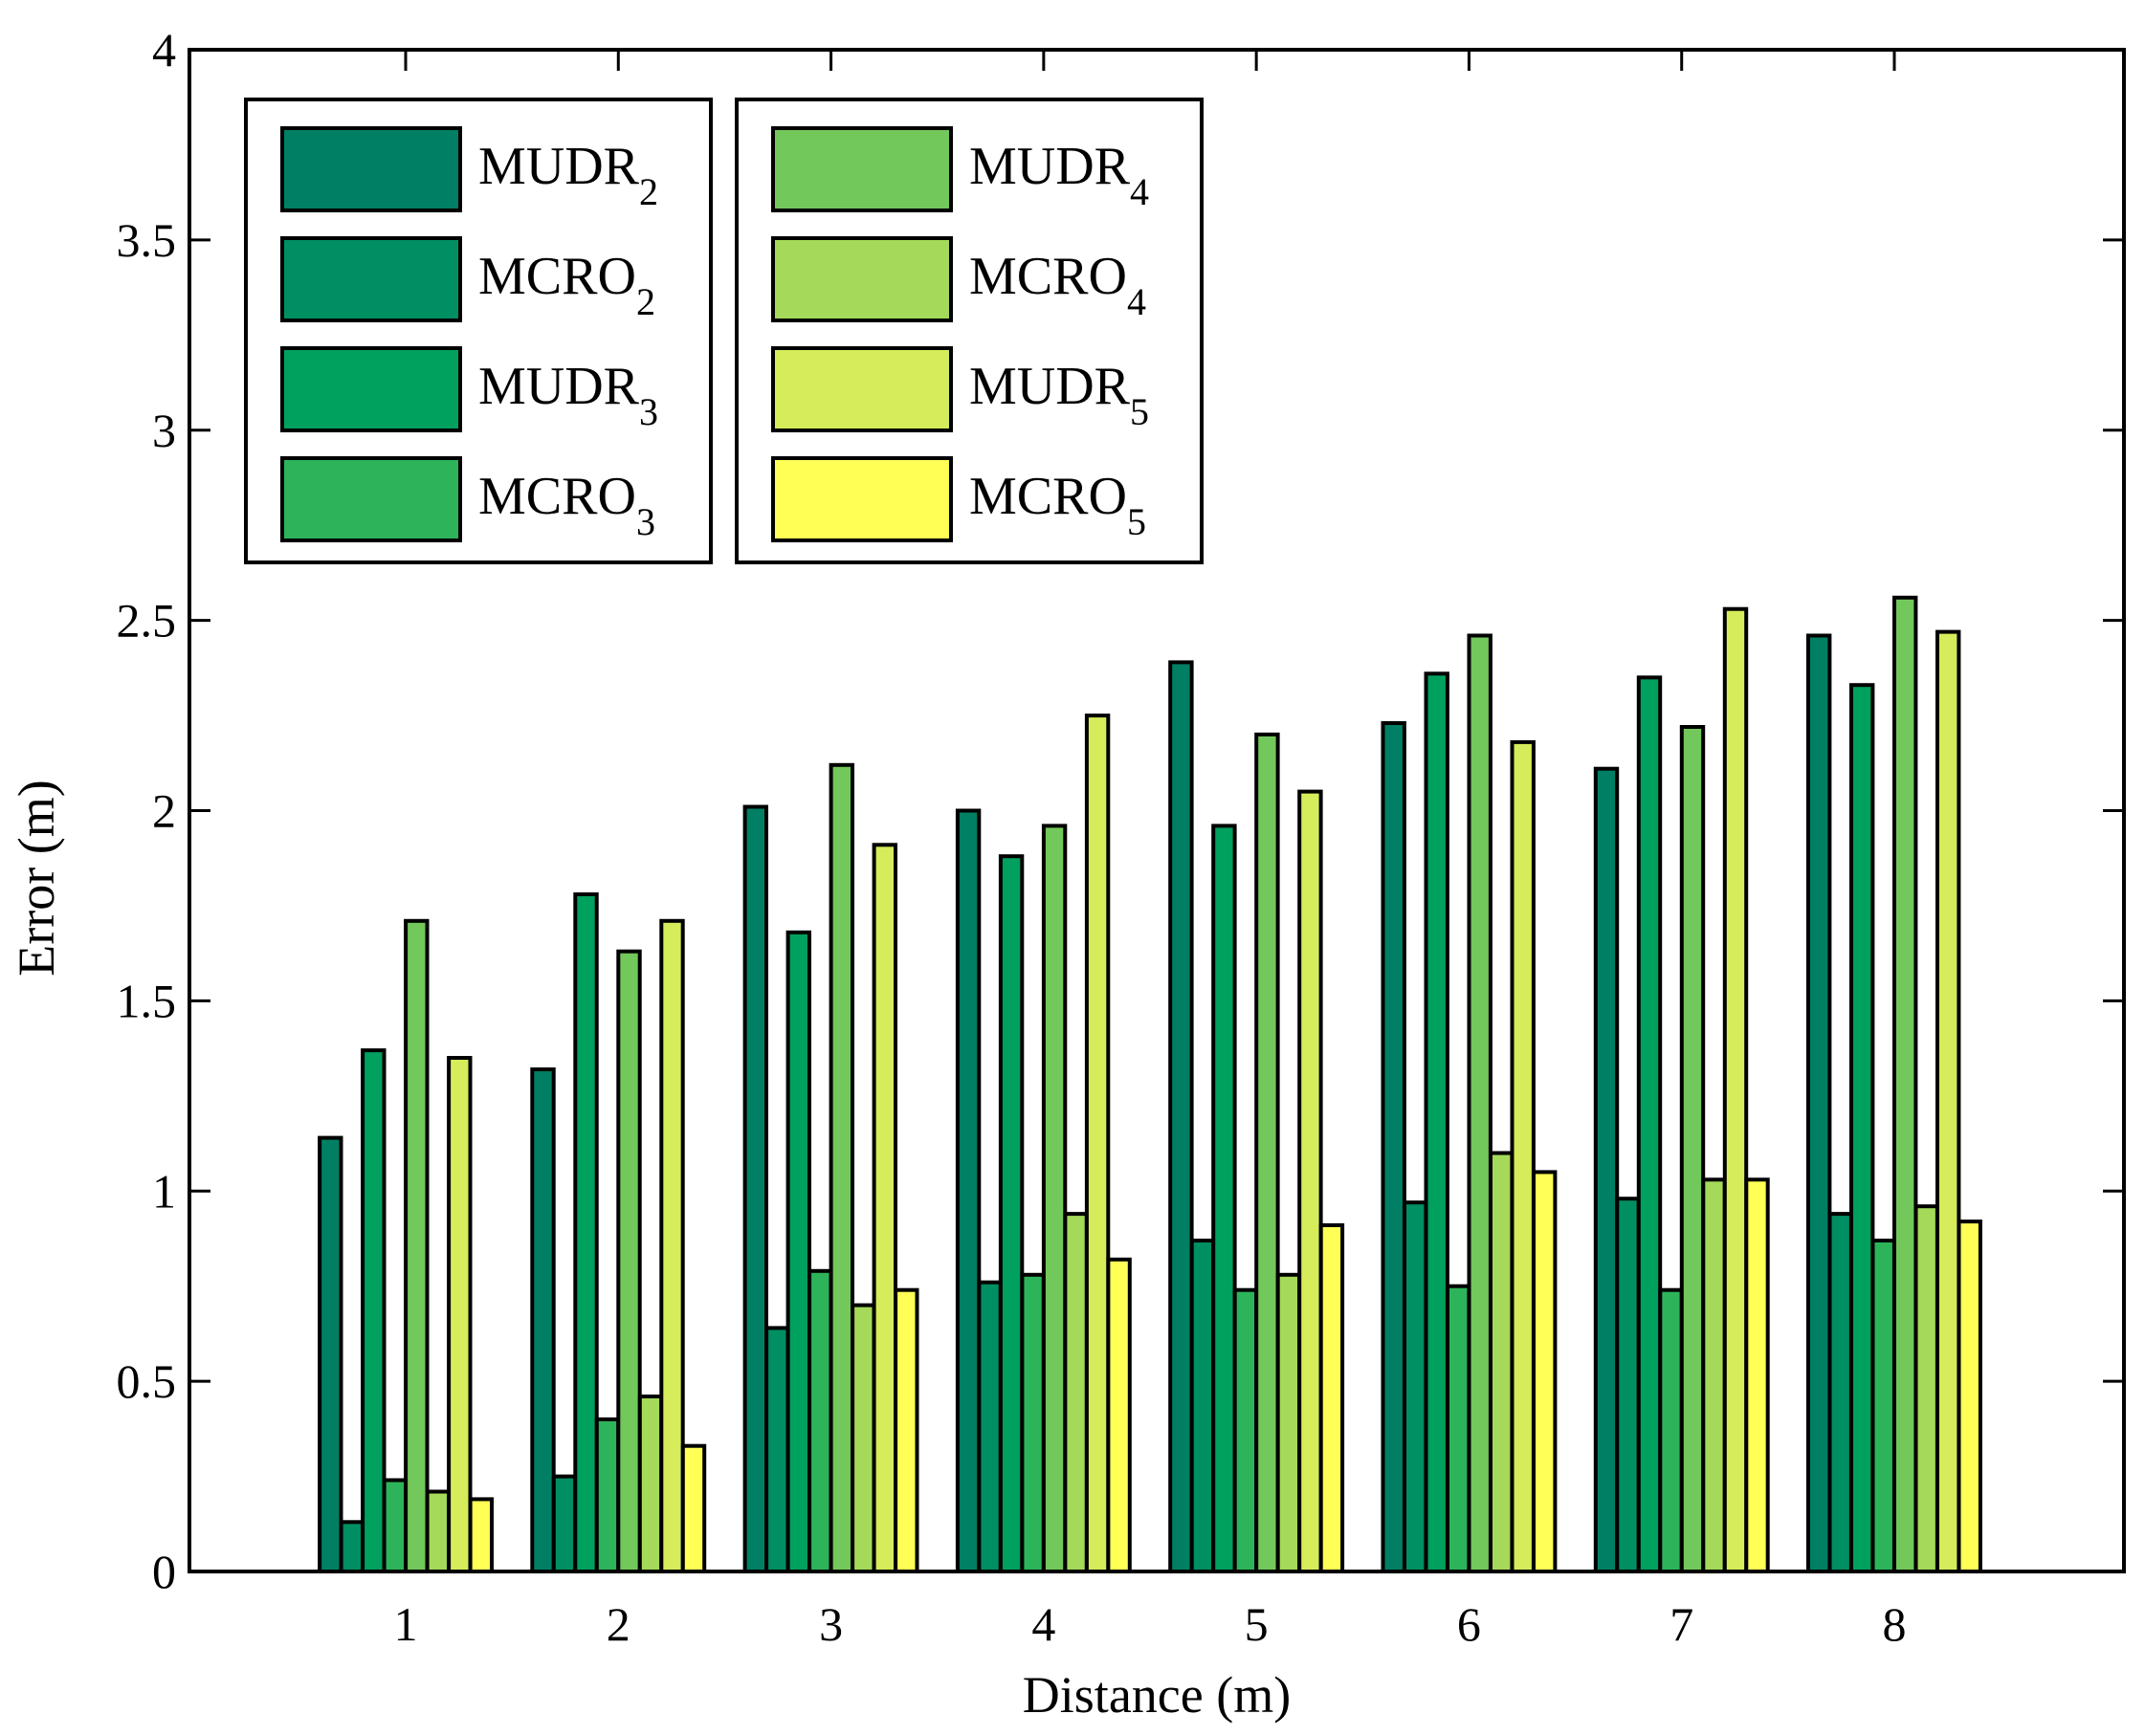  What do you see at coordinates (1043, 1624) in the screenshot?
I see `x-tick-label: 4` at bounding box center [1043, 1624].